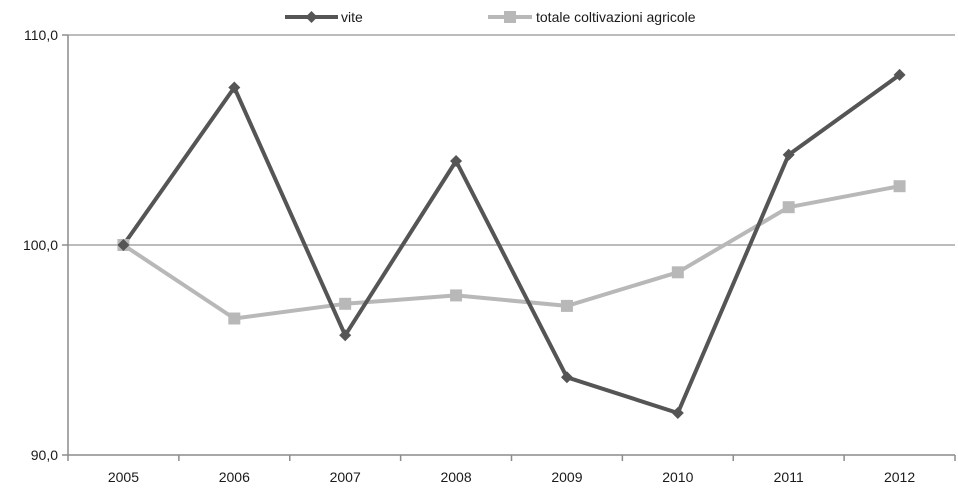  Describe the element at coordinates (677, 477) in the screenshot. I see `x-tick-label: 2010` at that location.